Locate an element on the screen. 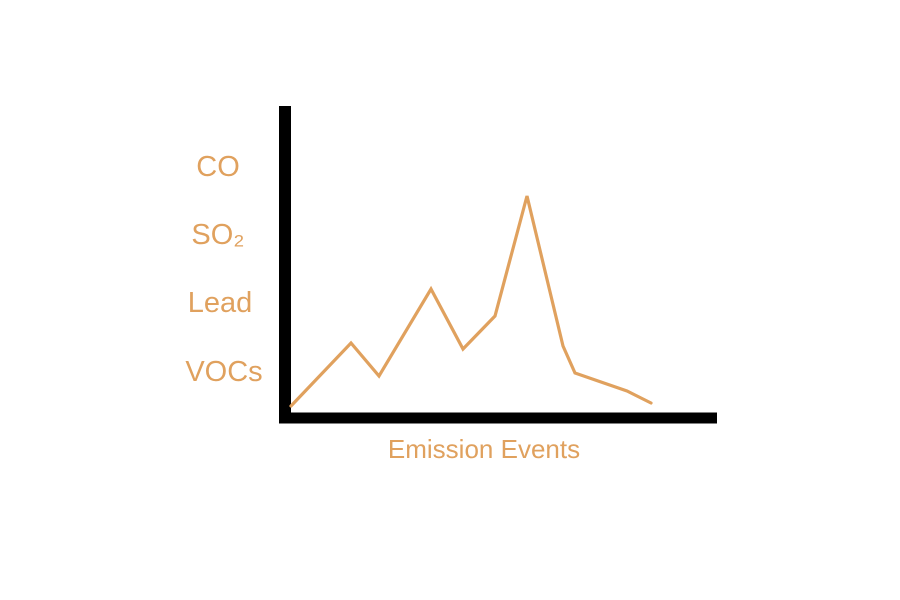  y-tick-label-lead: Lead is located at coordinates (220, 303).